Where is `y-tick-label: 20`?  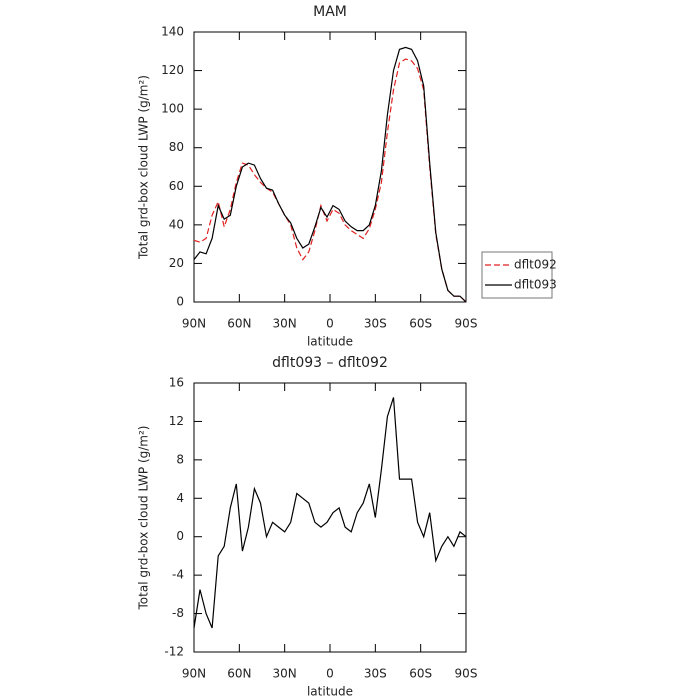
y-tick-label: 20 is located at coordinates (176, 263).